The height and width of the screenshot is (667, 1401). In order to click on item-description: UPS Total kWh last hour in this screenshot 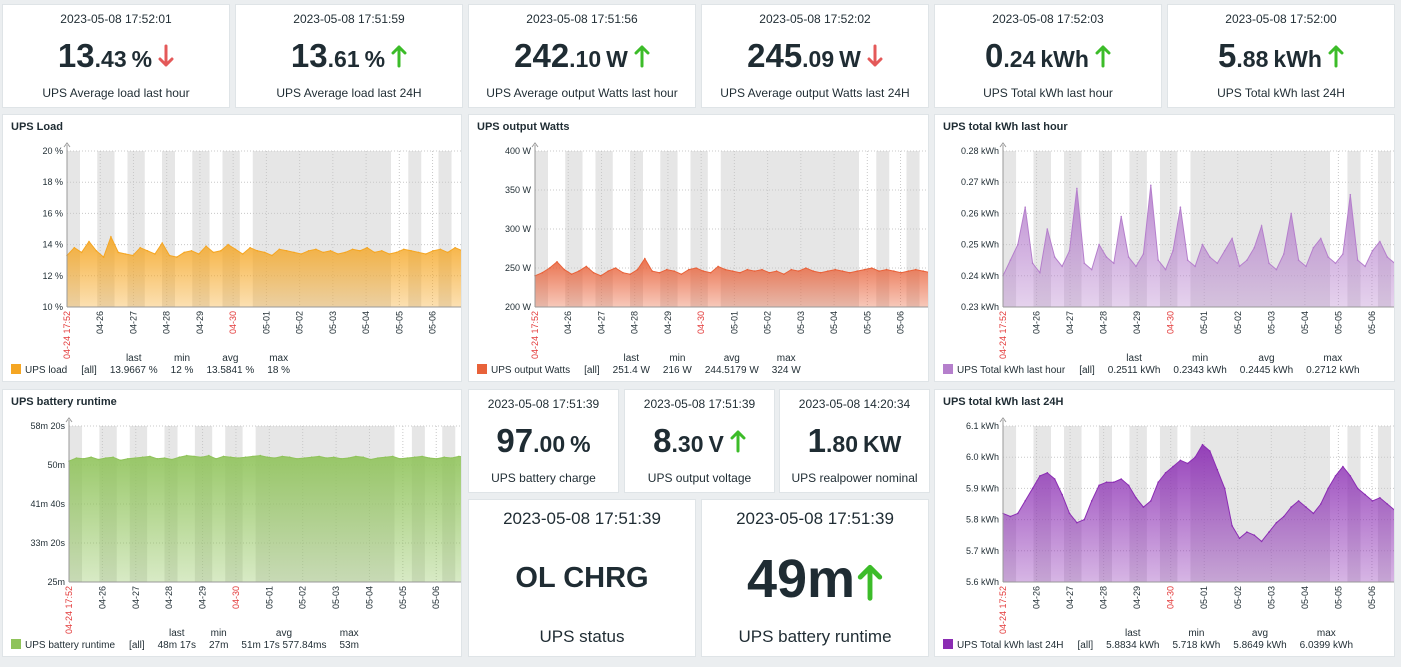, I will do `click(1048, 93)`.